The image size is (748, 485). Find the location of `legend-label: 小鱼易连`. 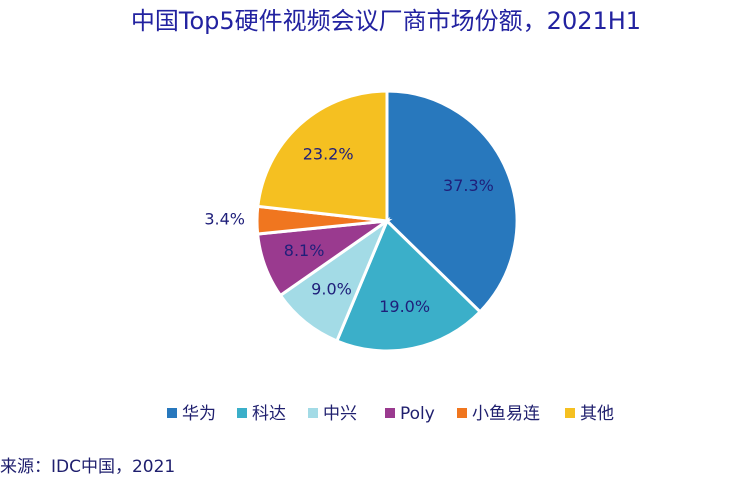

legend-label: 小鱼易连 is located at coordinates (506, 414).